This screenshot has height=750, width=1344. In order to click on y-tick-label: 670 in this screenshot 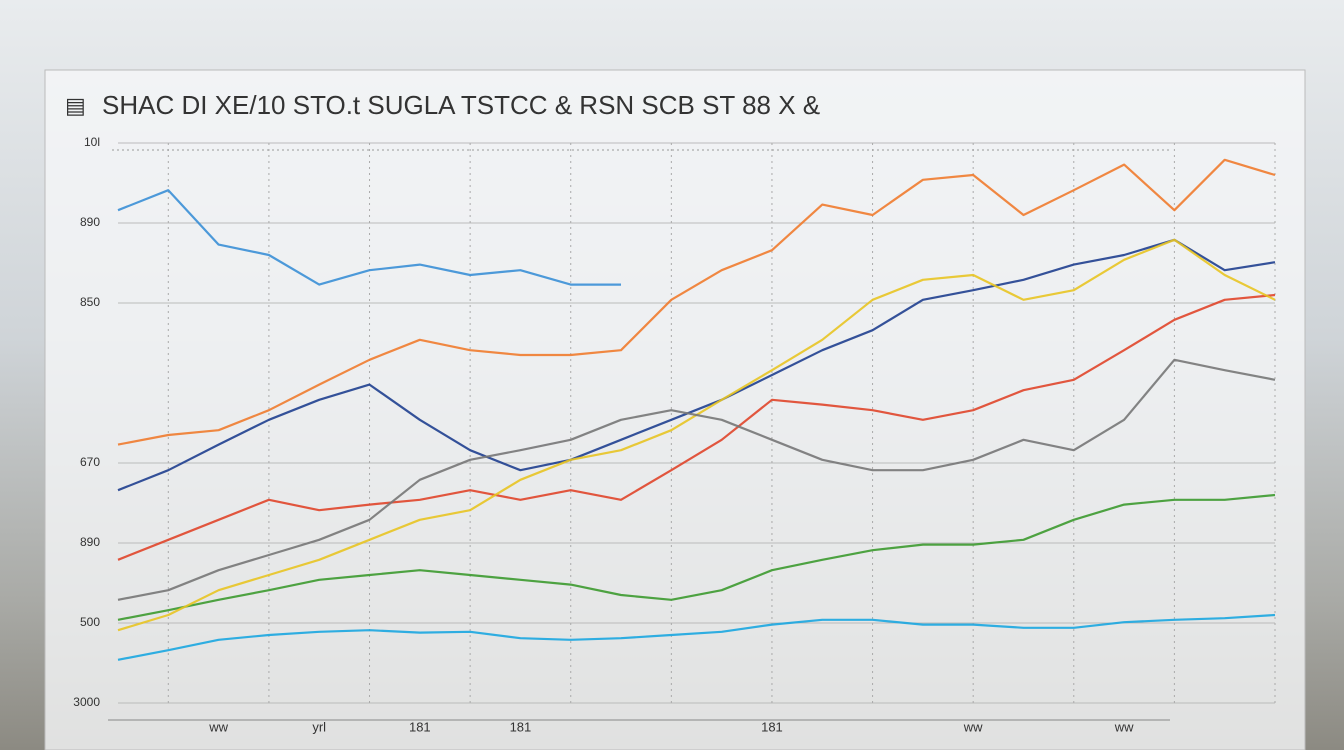, I will do `click(90, 462)`.